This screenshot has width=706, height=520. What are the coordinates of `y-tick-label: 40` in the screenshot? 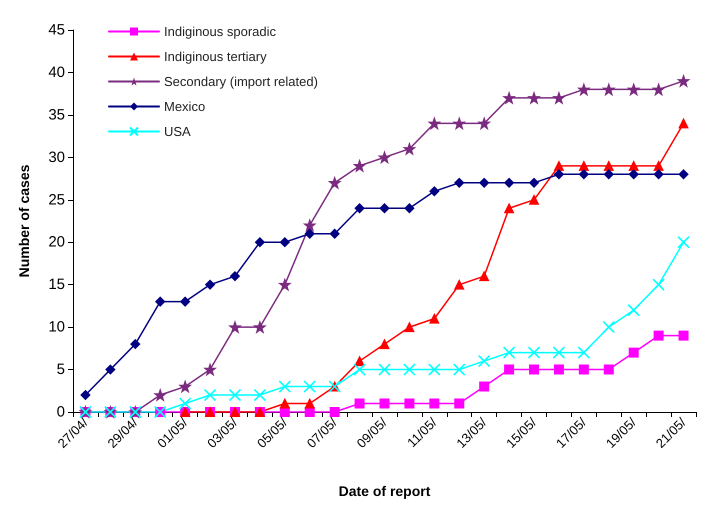 It's located at (56, 72).